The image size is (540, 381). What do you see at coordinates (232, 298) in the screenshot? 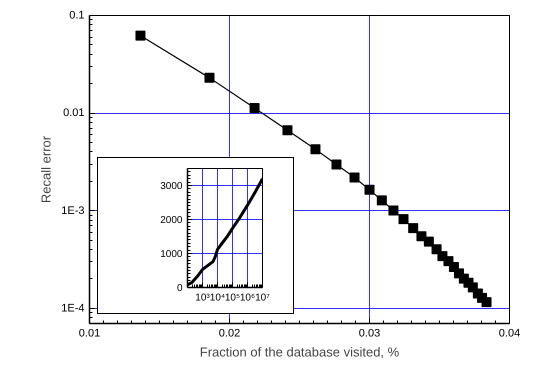
I see `x-tick-label: 10⁵` at bounding box center [232, 298].